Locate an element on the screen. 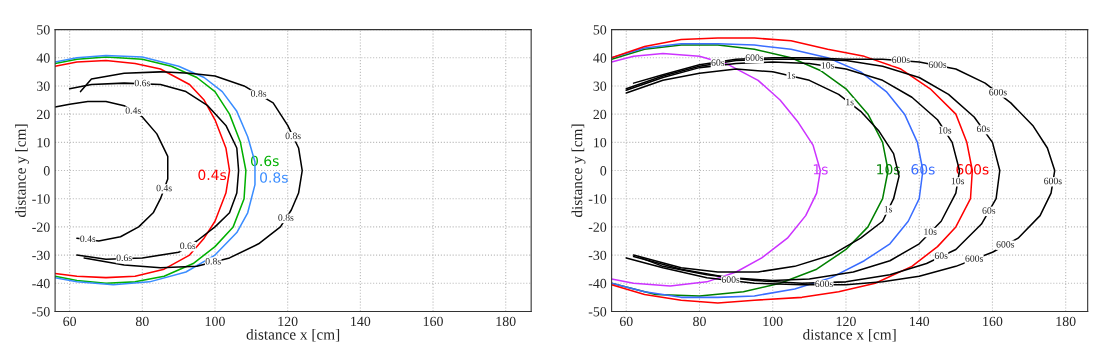 The height and width of the screenshot is (348, 1102). series-label: 0.8s is located at coordinates (274, 177).